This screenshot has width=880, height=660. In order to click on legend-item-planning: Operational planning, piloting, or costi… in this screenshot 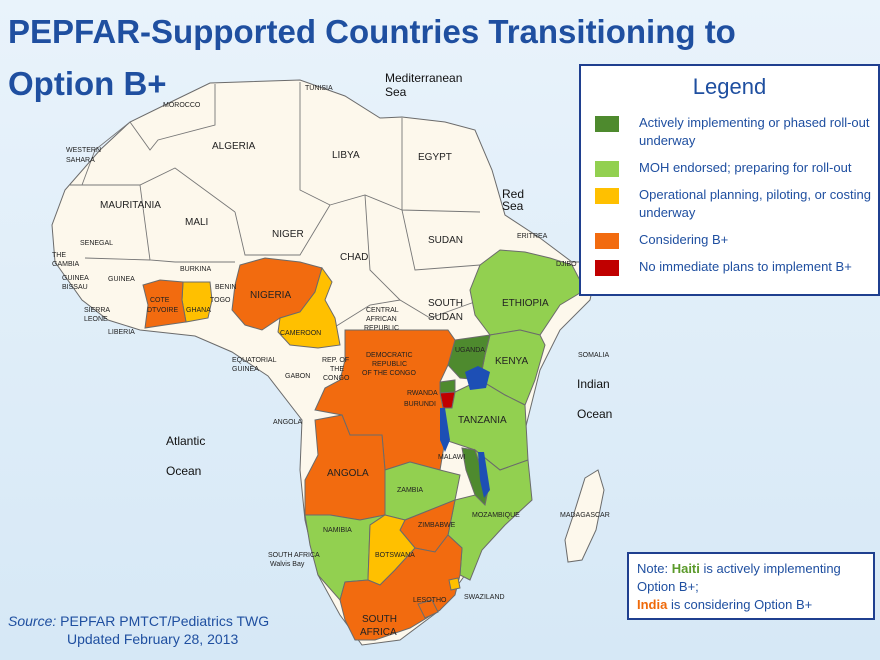, I will do `click(736, 204)`.